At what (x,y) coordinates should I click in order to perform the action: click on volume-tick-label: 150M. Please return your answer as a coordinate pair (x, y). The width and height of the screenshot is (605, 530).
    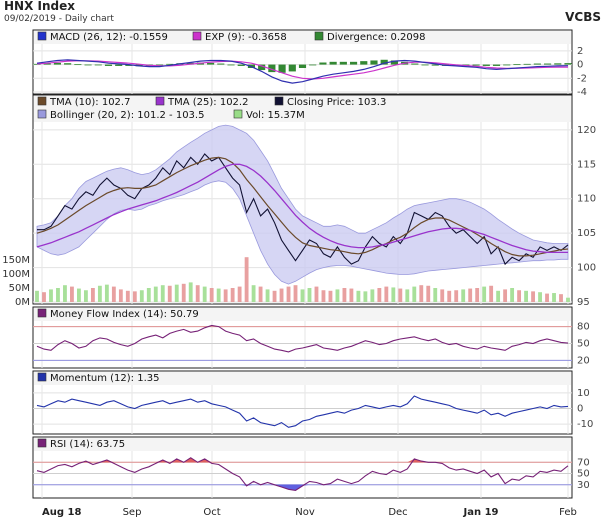
    Looking at the image, I should click on (16, 260).